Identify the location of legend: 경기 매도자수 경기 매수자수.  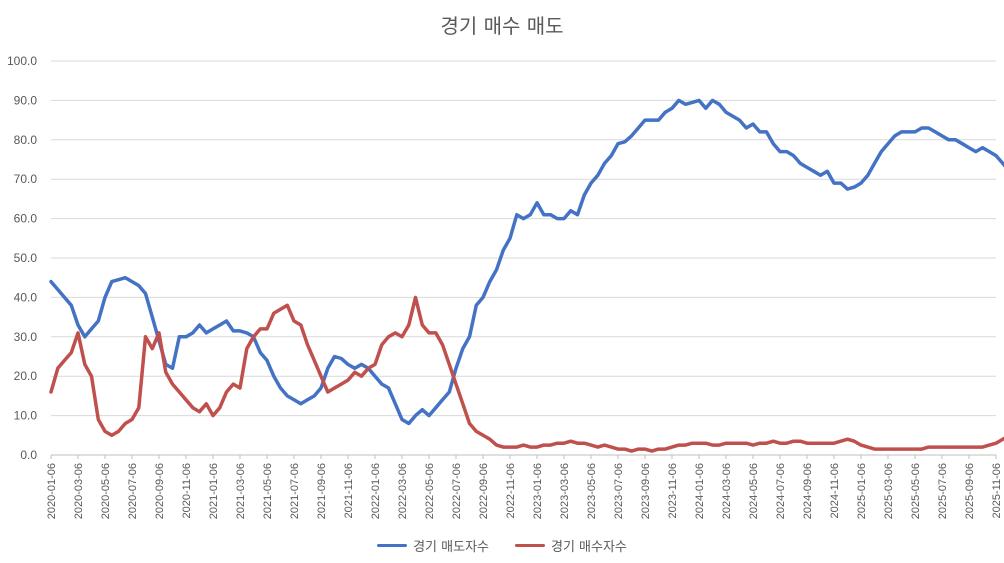
(502, 545).